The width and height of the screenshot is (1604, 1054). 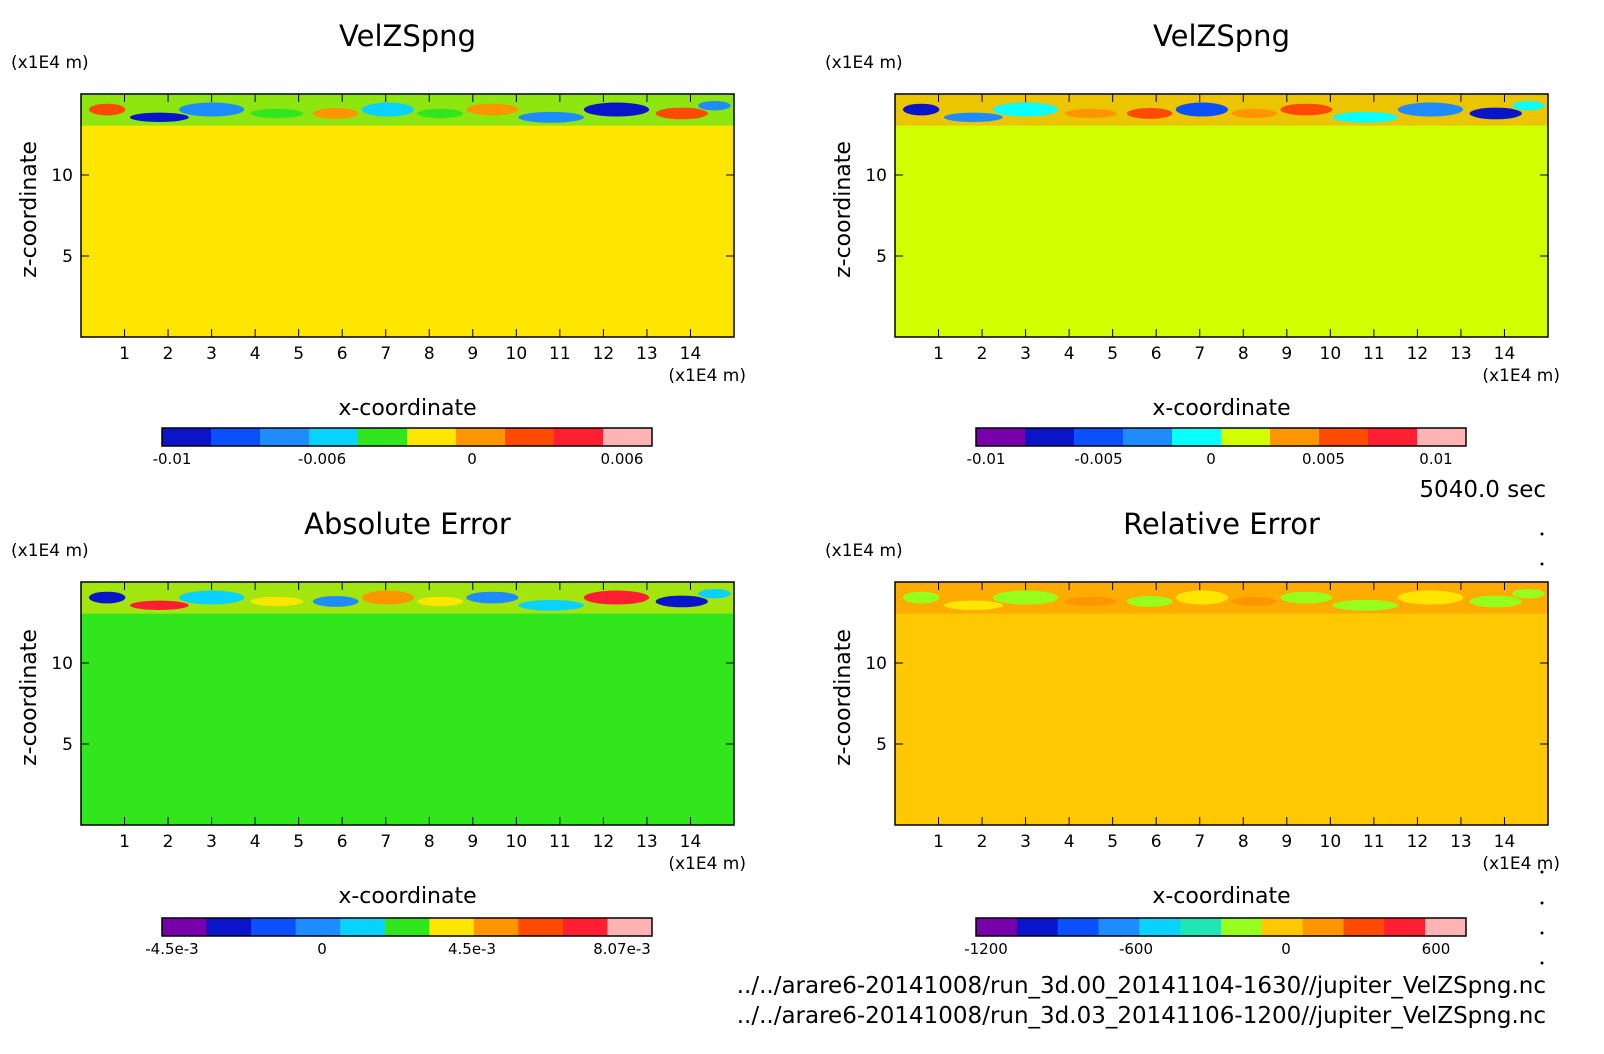 What do you see at coordinates (322, 459) in the screenshot?
I see `colorbar-tick-label: -0.006` at bounding box center [322, 459].